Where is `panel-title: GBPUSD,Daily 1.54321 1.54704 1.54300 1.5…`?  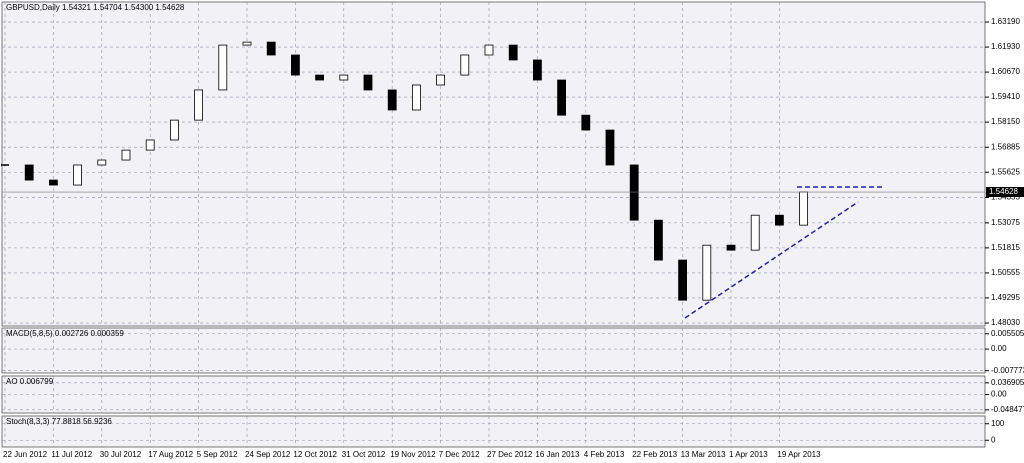
panel-title: GBPUSD,Daily 1.54321 1.54704 1.54300 1.5… is located at coordinates (95, 7).